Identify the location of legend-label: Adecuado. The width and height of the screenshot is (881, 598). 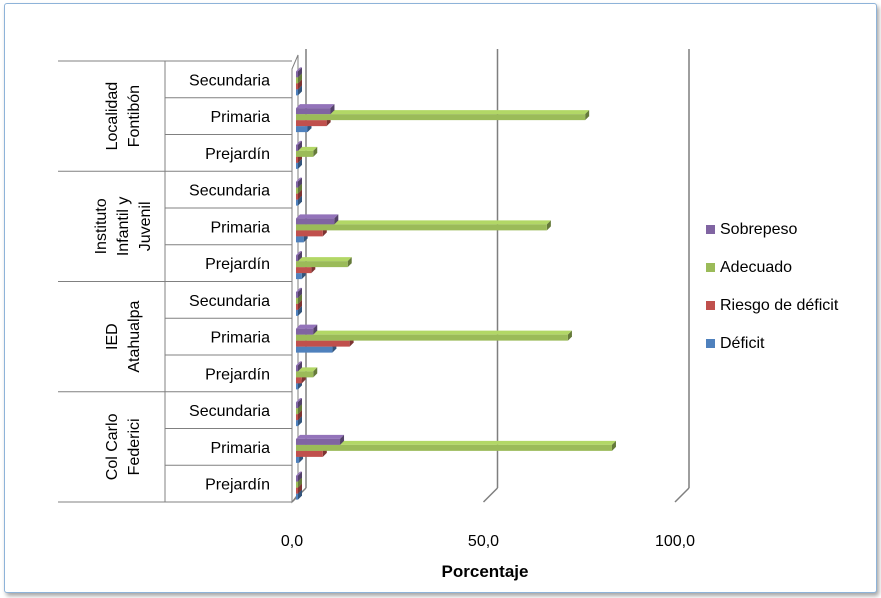
(756, 267).